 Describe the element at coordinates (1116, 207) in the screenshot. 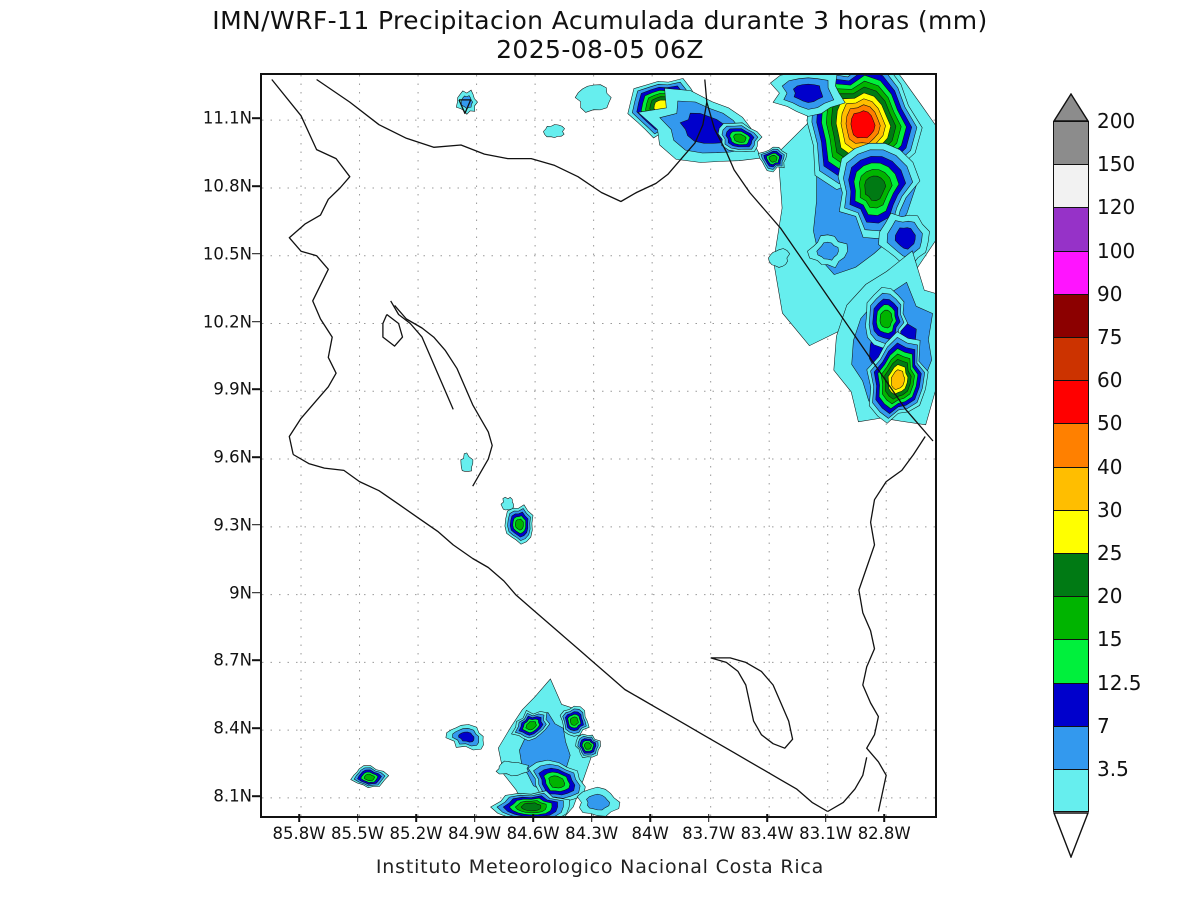

I see `colorbar-tick-label: 120` at that location.